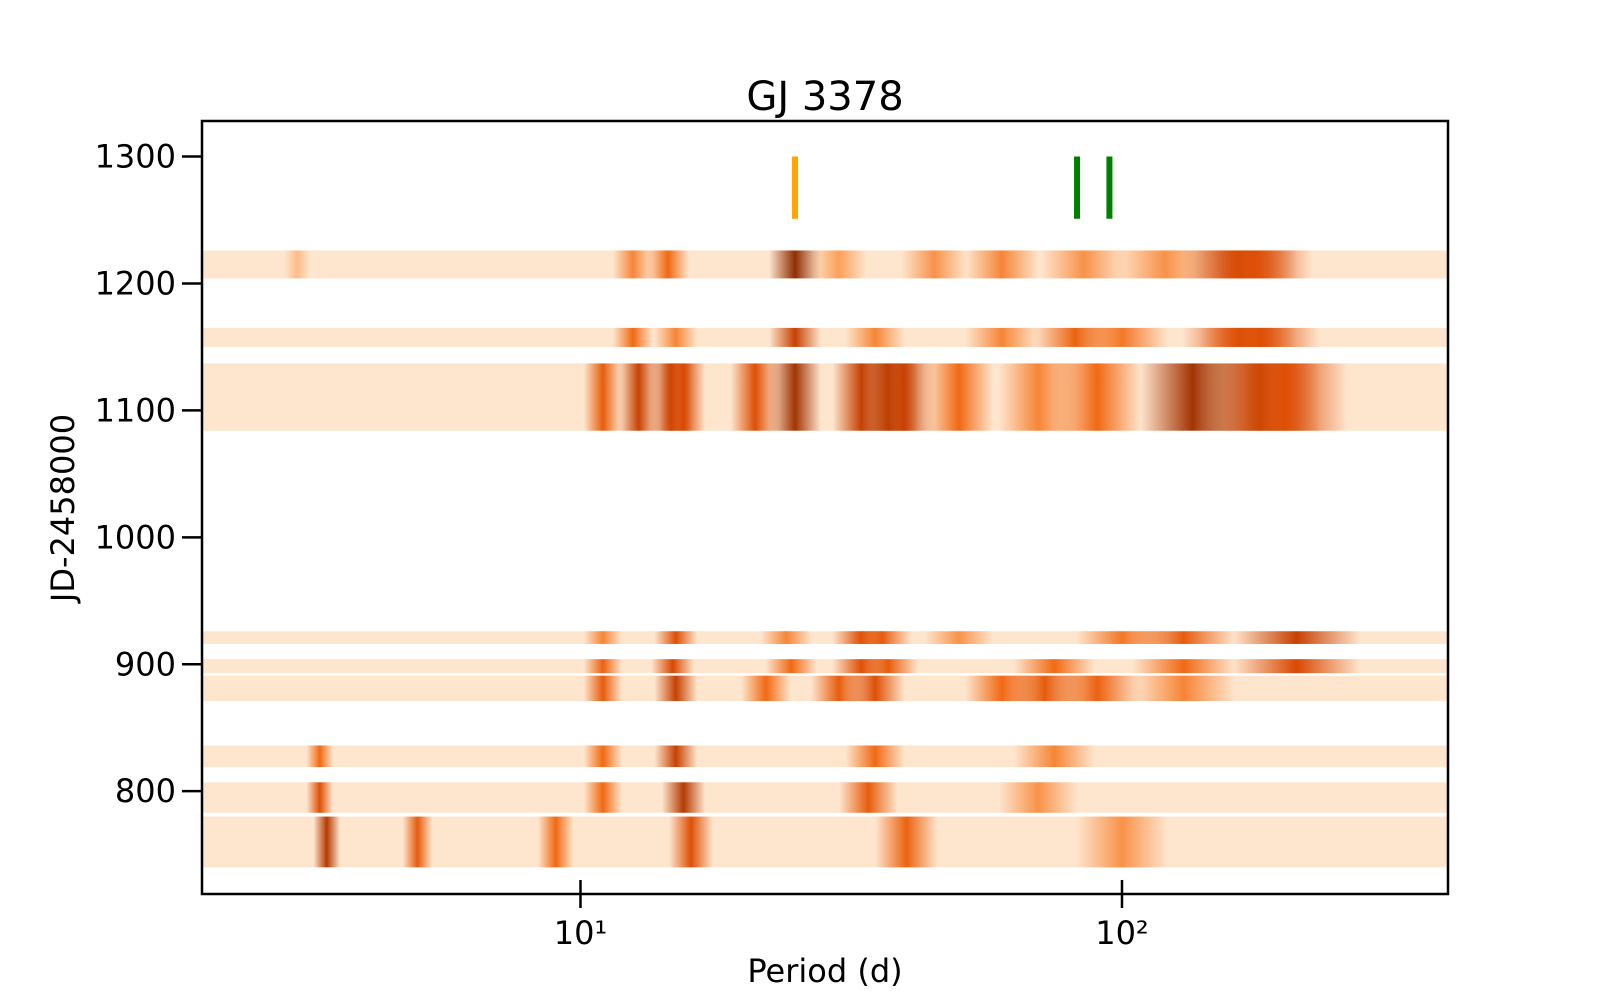 This screenshot has width=1600, height=1000. I want to click on y-tick-label: 1200, so click(135, 283).